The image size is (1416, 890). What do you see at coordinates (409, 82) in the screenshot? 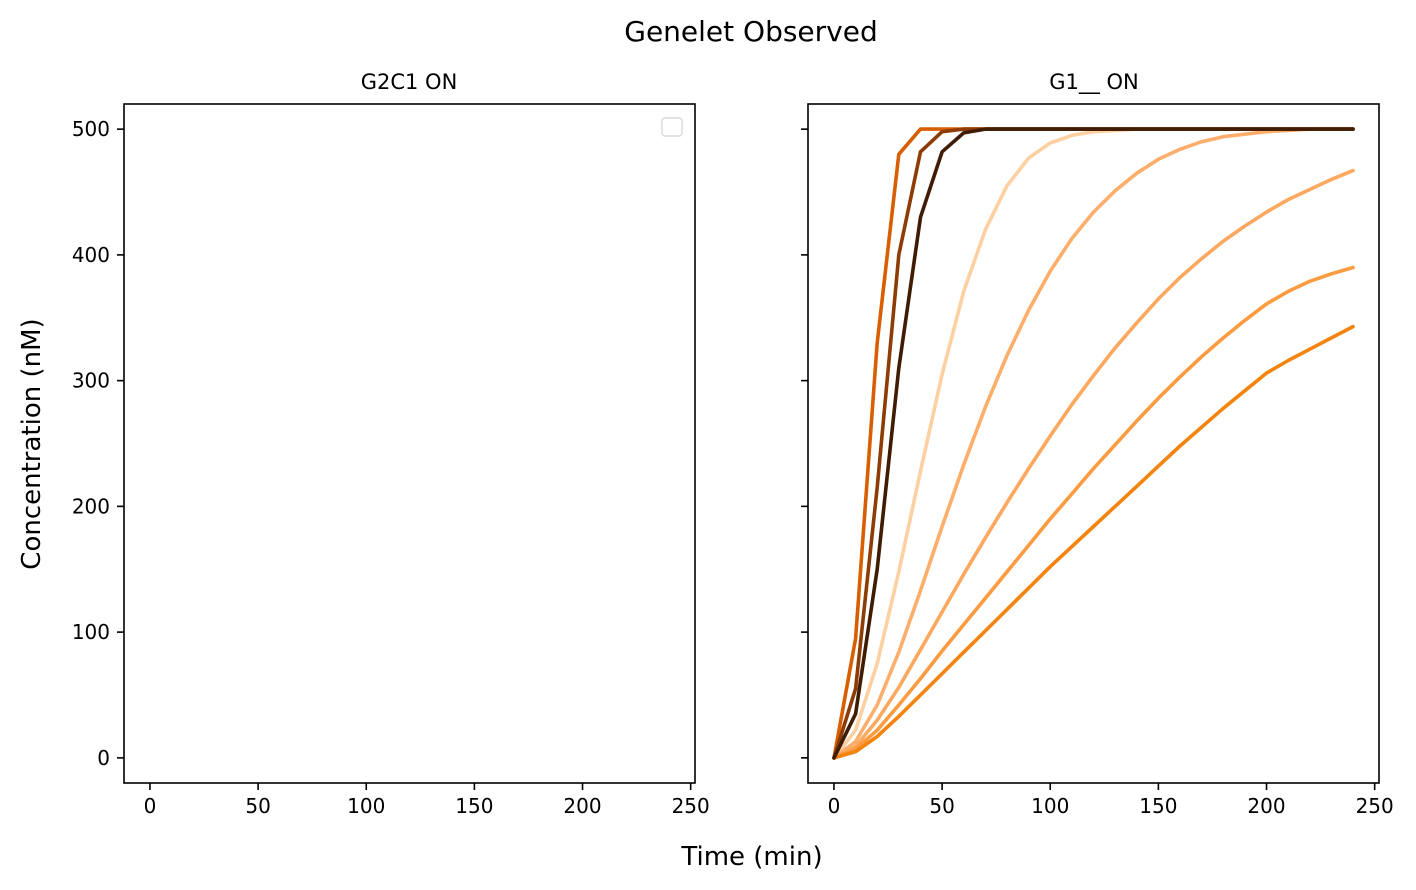
I see `subplot-title: G2C1 ON` at bounding box center [409, 82].